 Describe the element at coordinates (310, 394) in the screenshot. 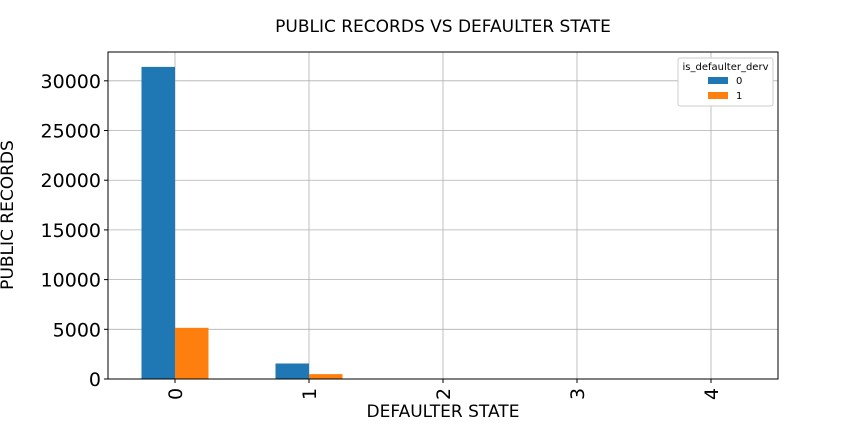

I see `x-tick-label: 1` at that location.